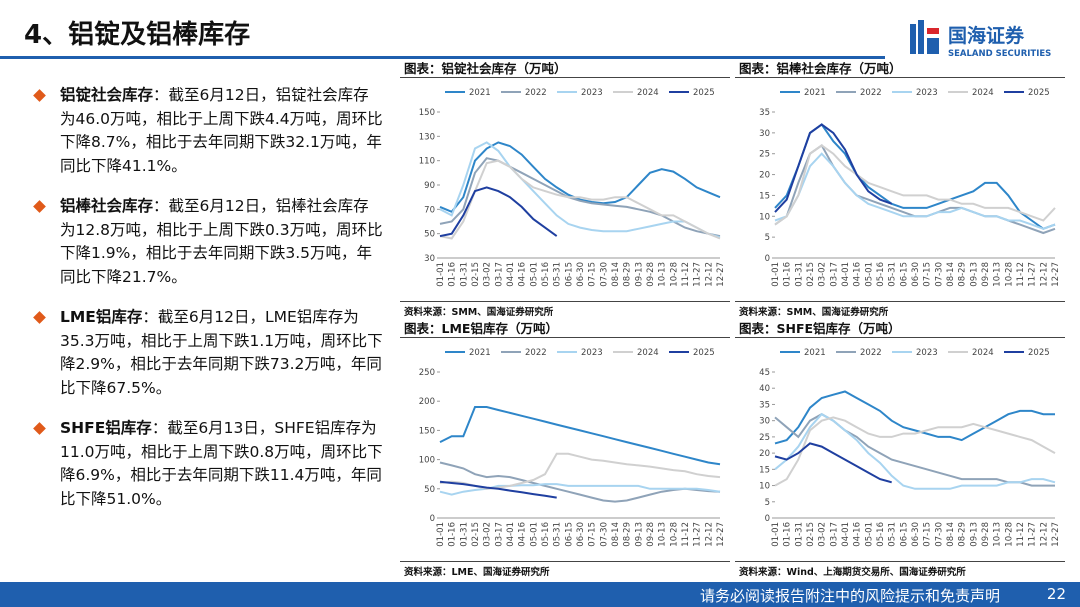  What do you see at coordinates (1056, 594) in the screenshot?
I see `page-number: 22` at bounding box center [1056, 594].